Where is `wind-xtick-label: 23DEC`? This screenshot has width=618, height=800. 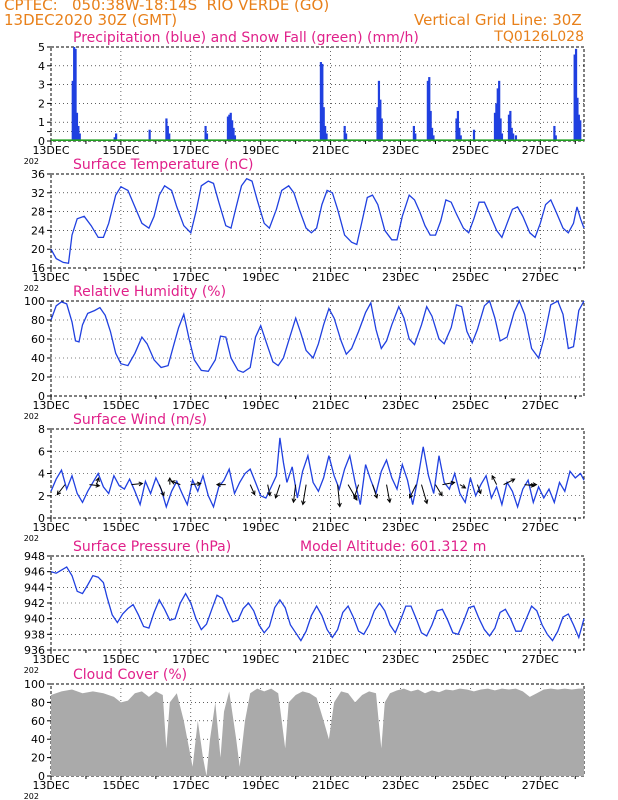 wind-xtick-label: 23DEC is located at coordinates (400, 527).